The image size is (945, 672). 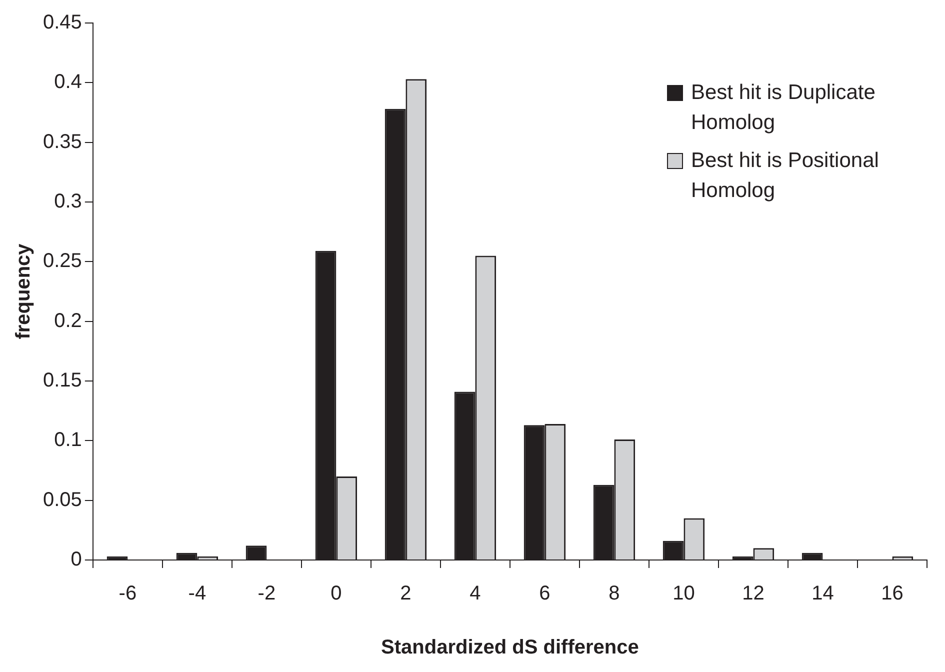 I want to click on x-tick-label: 8, so click(x=614, y=593).